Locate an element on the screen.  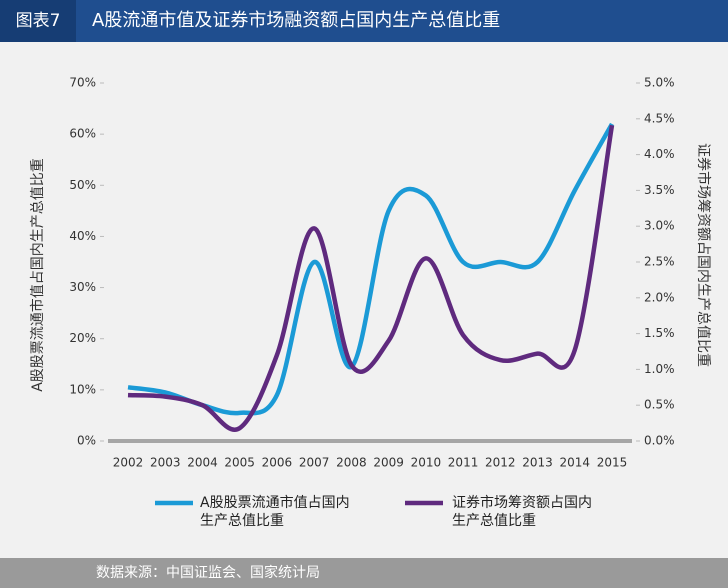
legend-label: A股股票流通市值占国内生产总值比重 is located at coordinates (275, 512).